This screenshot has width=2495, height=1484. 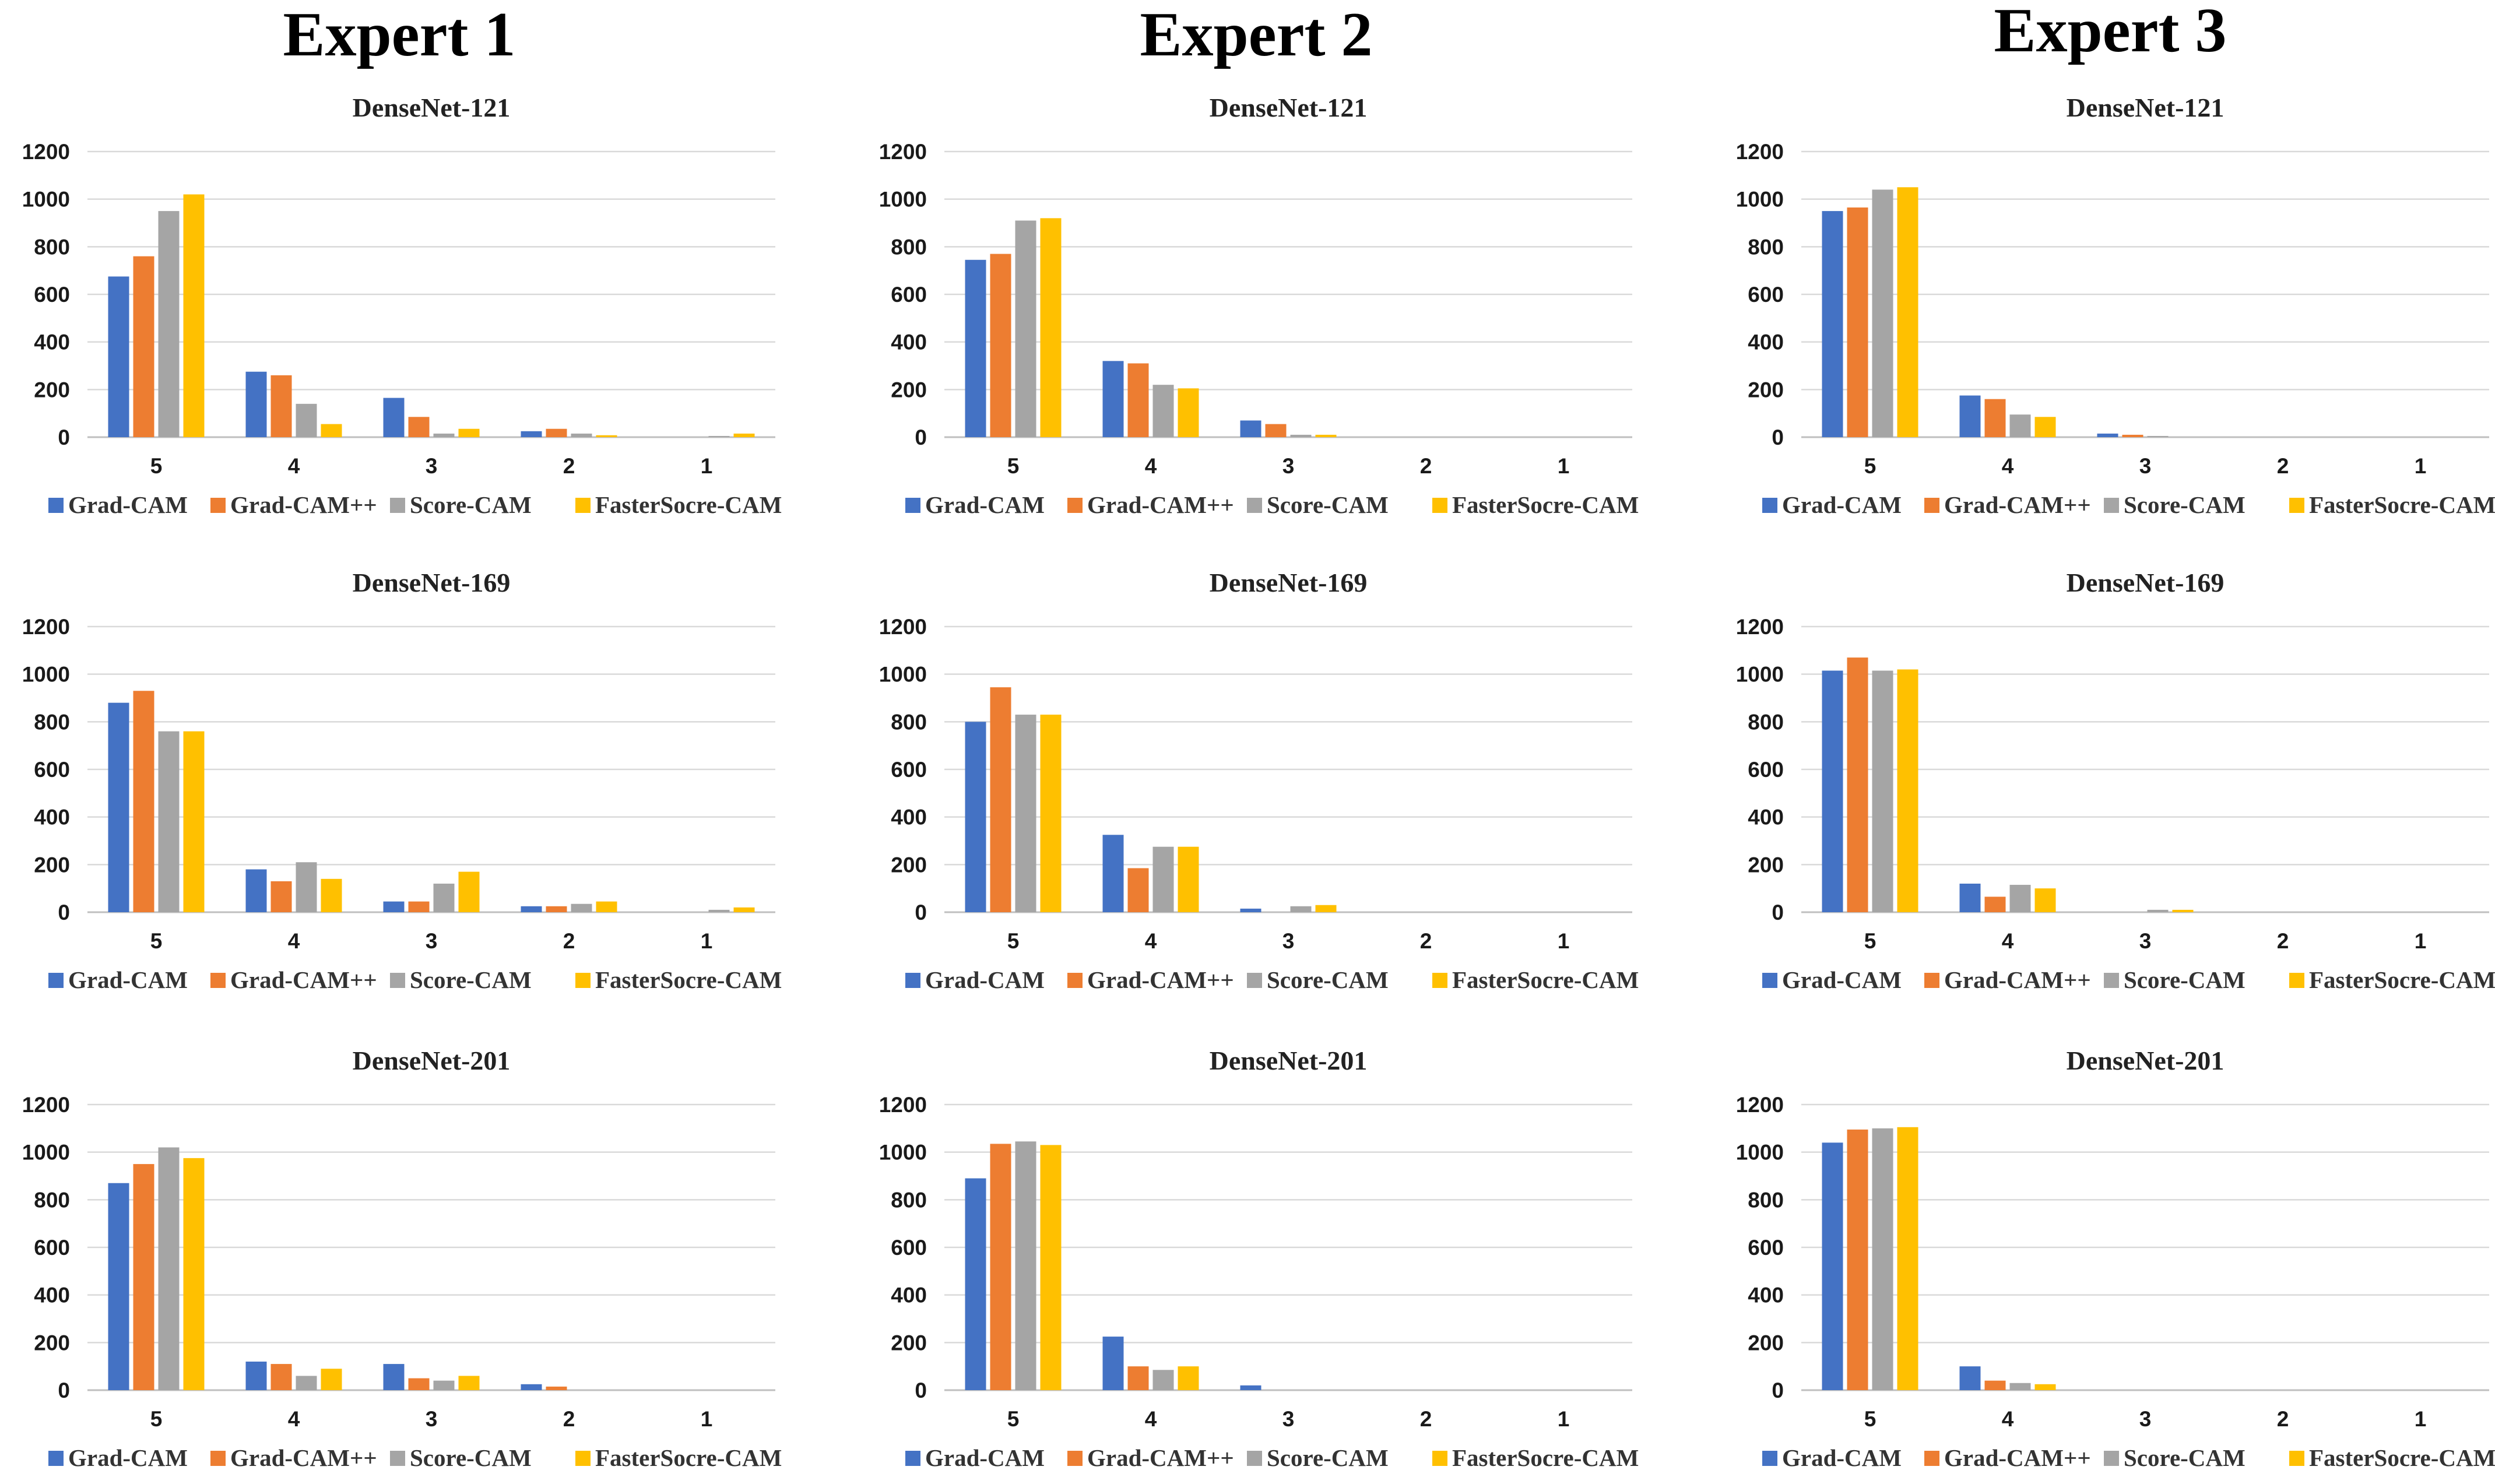 I want to click on expert-1-title: Expert 1, so click(x=399, y=35).